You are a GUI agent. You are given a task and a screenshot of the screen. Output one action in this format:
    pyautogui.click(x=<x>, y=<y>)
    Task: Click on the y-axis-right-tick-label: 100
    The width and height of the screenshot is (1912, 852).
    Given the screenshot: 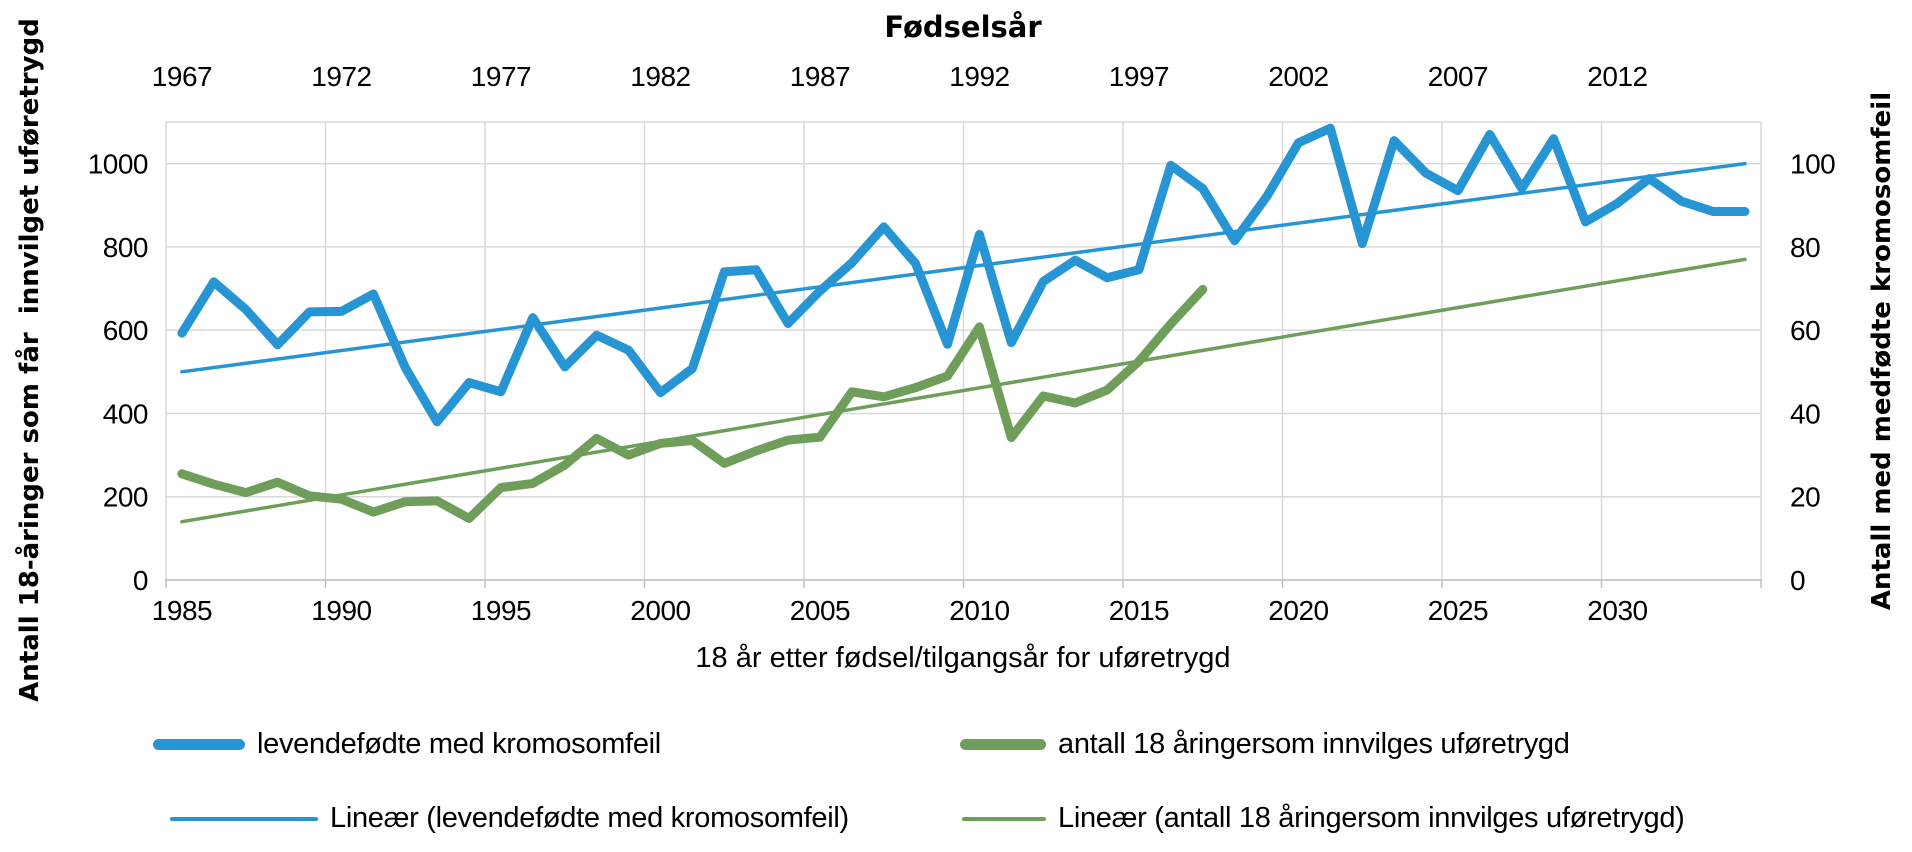 What is the action you would take?
    pyautogui.click(x=1812, y=164)
    